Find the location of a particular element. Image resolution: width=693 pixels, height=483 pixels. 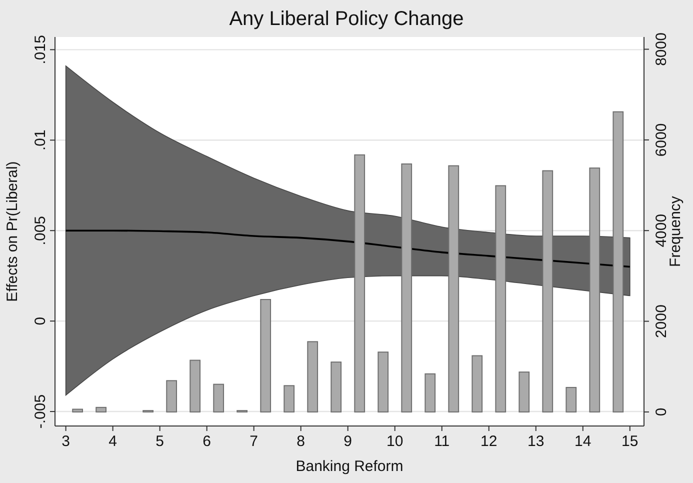

y2-tick-label: 2000 is located at coordinates (661, 321).